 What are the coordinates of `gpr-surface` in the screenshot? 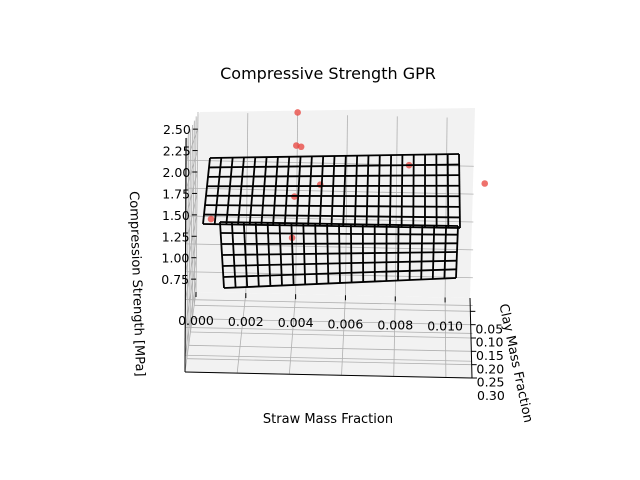 It's located at (331, 221).